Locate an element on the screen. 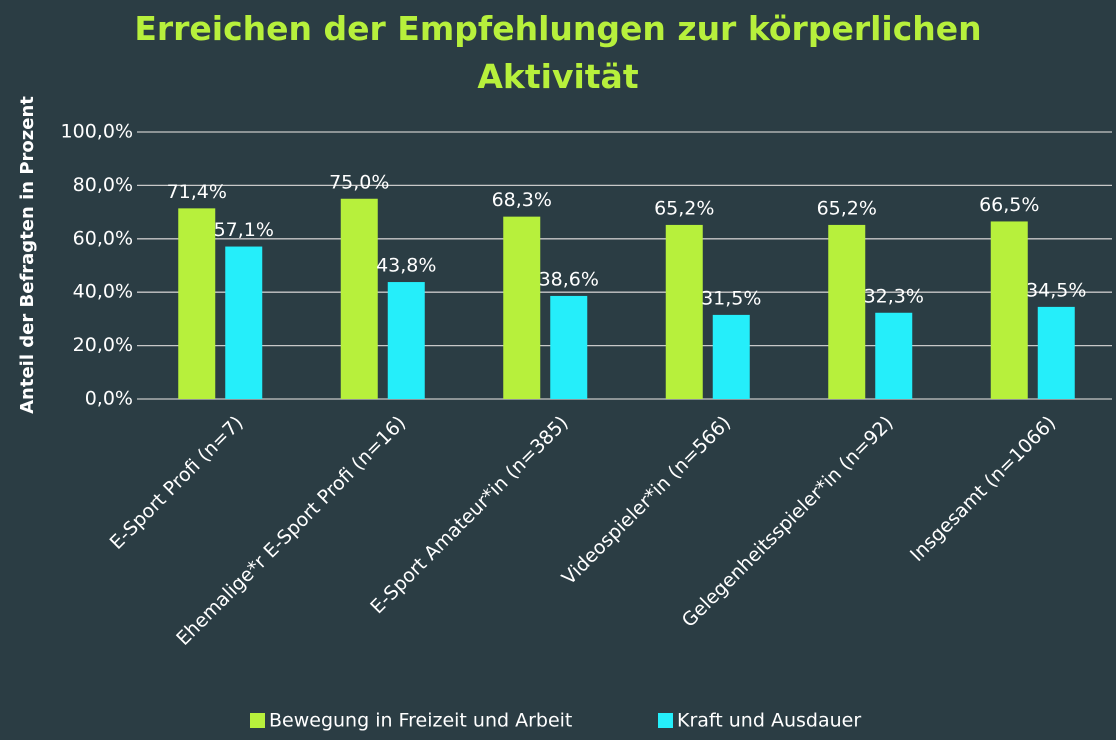  value-label: 32,3% is located at coordinates (894, 296).